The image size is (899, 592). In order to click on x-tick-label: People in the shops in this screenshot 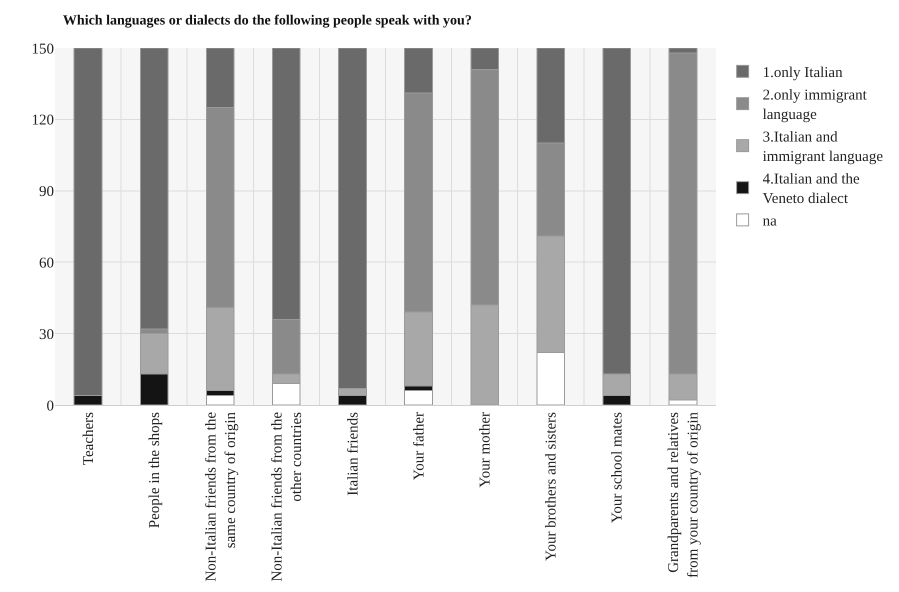, I will do `click(155, 470)`.